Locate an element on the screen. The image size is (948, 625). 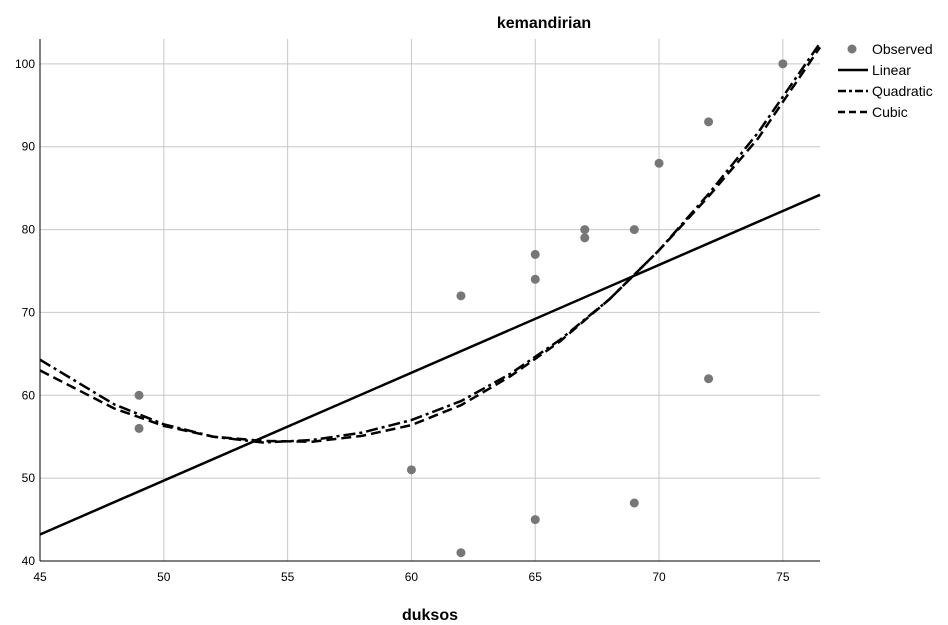
legend-label-quadratic: Quadratic is located at coordinates (902, 91).